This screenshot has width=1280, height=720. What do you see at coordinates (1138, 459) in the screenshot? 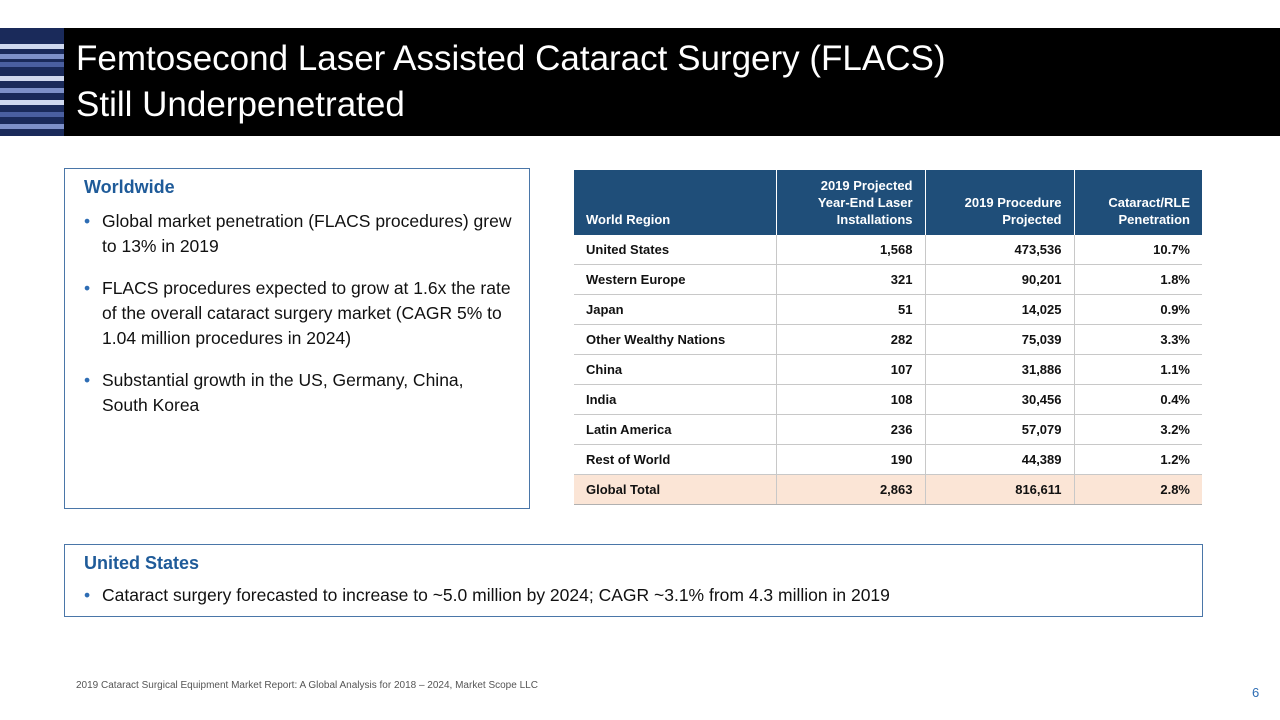
I see `table-cell: 1.2%` at bounding box center [1138, 459].